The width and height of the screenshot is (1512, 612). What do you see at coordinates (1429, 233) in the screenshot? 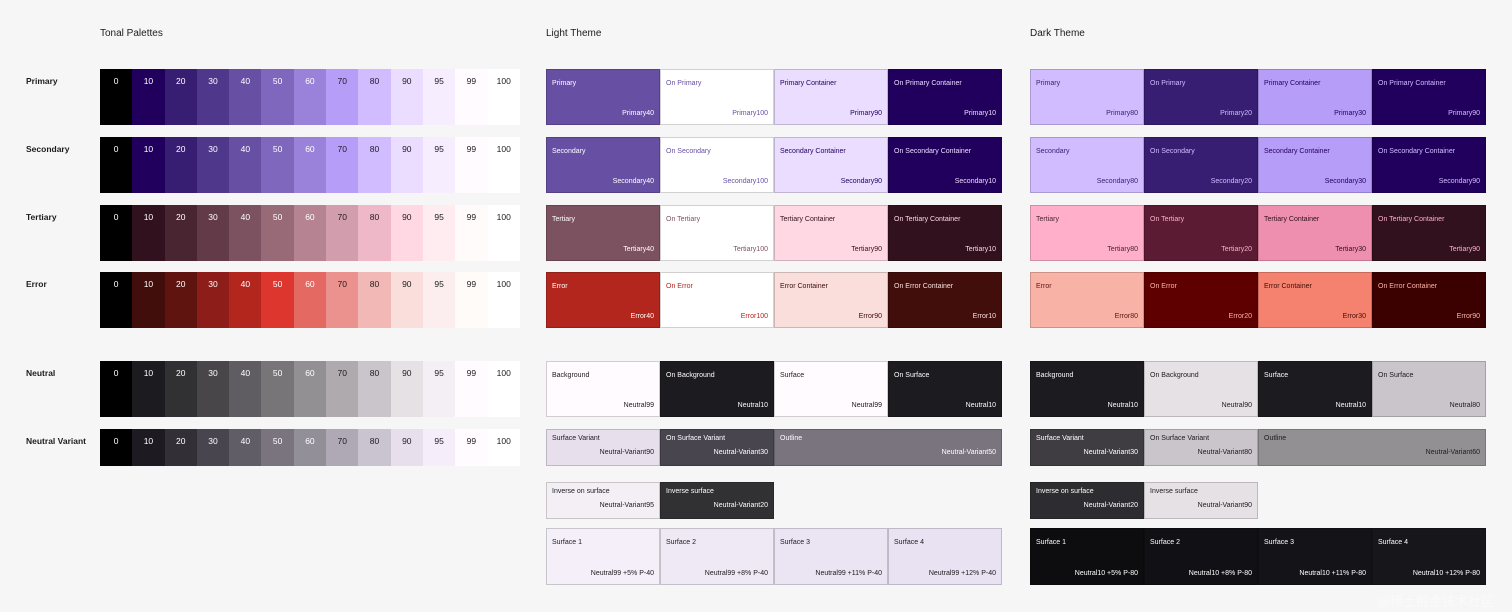
I see `color-role-tile: On Tertiary Container Tertiary90` at bounding box center [1429, 233].